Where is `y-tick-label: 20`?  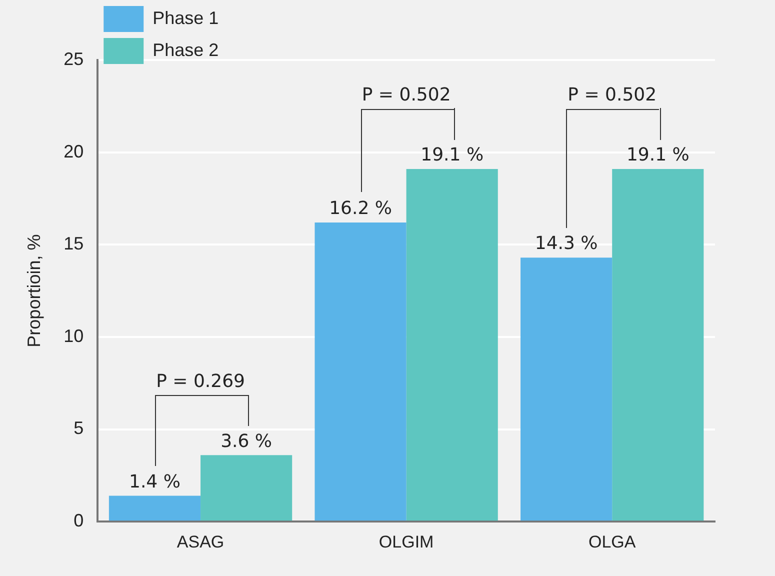
y-tick-label: 20 is located at coordinates (74, 151).